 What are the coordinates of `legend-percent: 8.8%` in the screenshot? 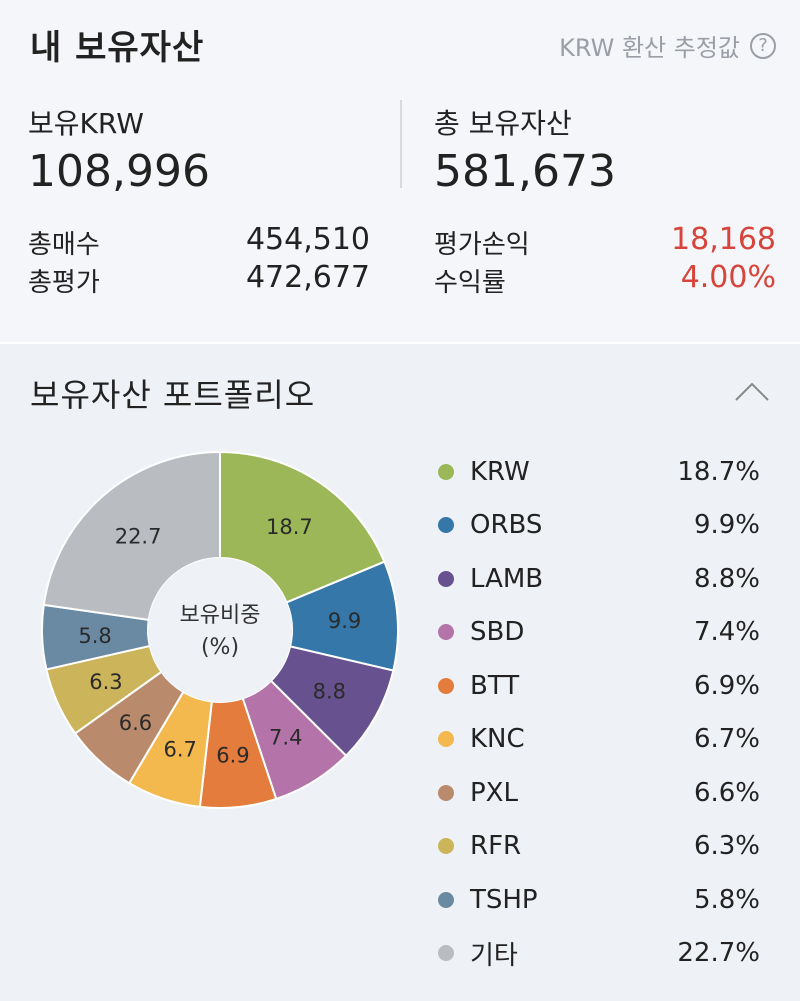 It's located at (726, 578).